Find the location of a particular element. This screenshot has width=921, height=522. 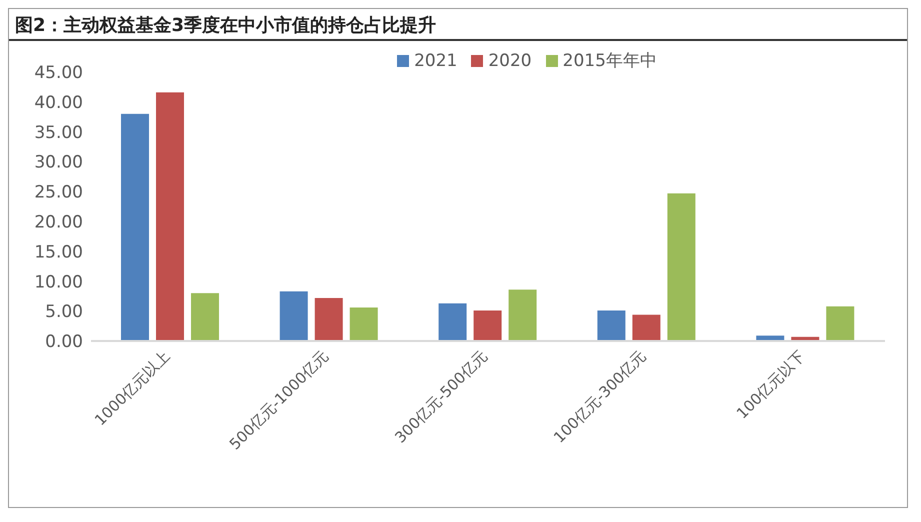

y-tick-label: 10.00 is located at coordinates (58, 282).